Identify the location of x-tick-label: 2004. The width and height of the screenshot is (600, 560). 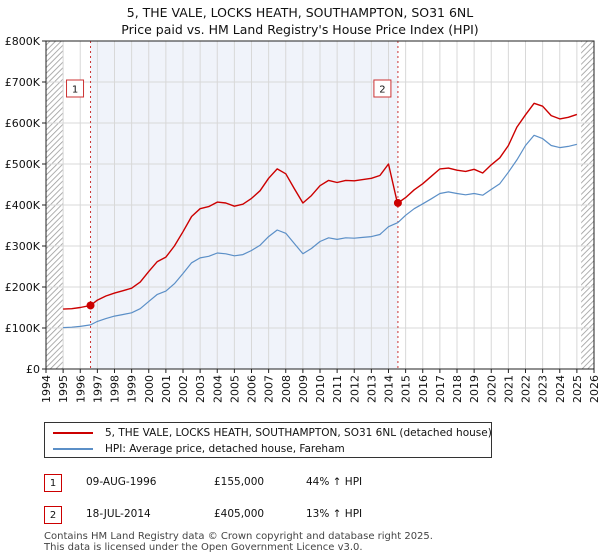
(217, 389).